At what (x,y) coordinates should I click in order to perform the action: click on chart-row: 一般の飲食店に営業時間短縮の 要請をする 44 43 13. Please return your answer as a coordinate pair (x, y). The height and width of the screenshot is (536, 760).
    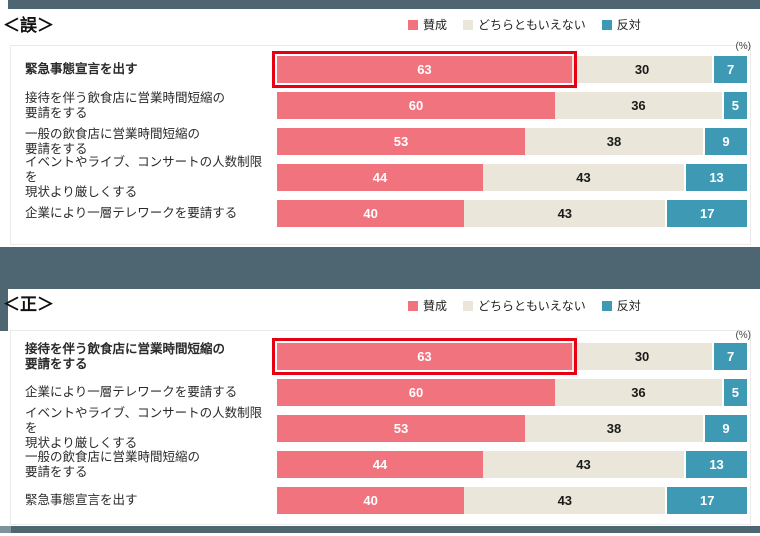
    Looking at the image, I should click on (386, 464).